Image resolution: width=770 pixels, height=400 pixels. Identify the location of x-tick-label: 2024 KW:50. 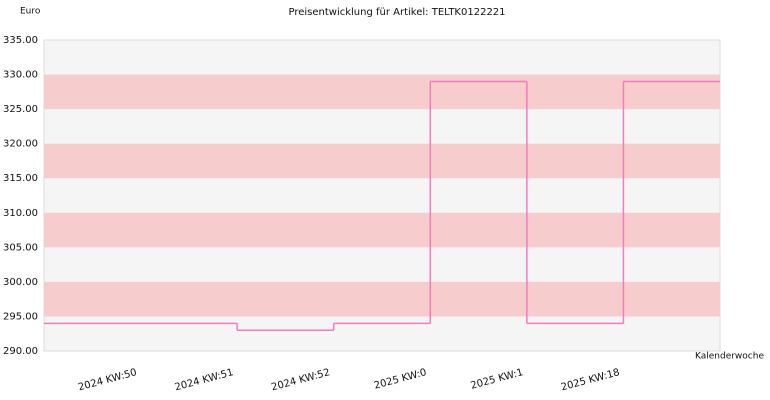
(107, 380).